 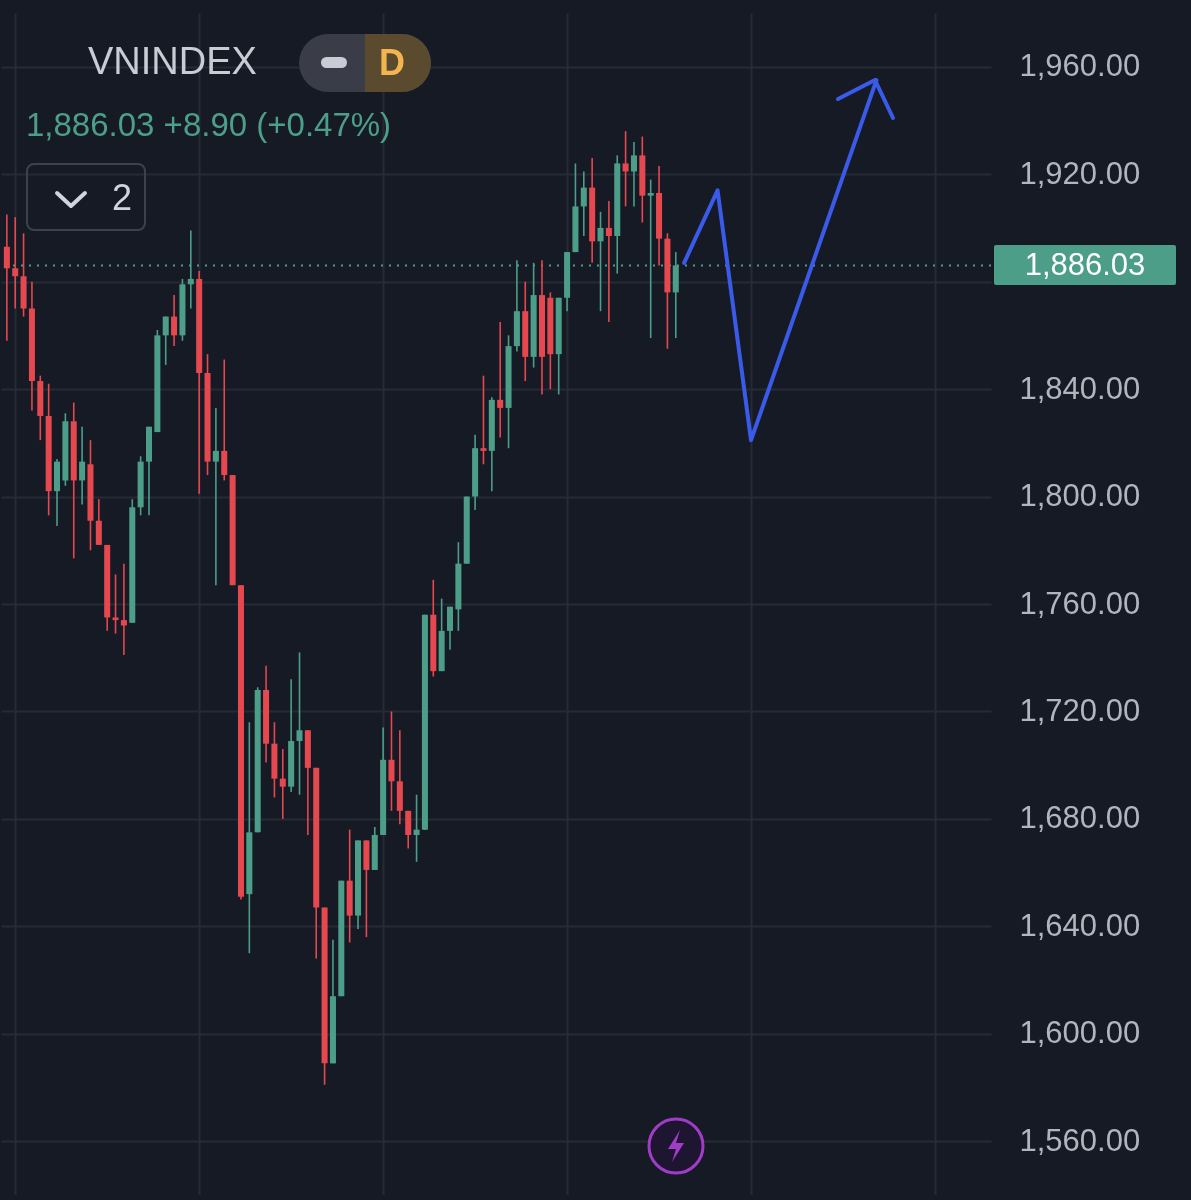 What do you see at coordinates (1080, 1140) in the screenshot?
I see `y-tick-label: 1,560.00` at bounding box center [1080, 1140].